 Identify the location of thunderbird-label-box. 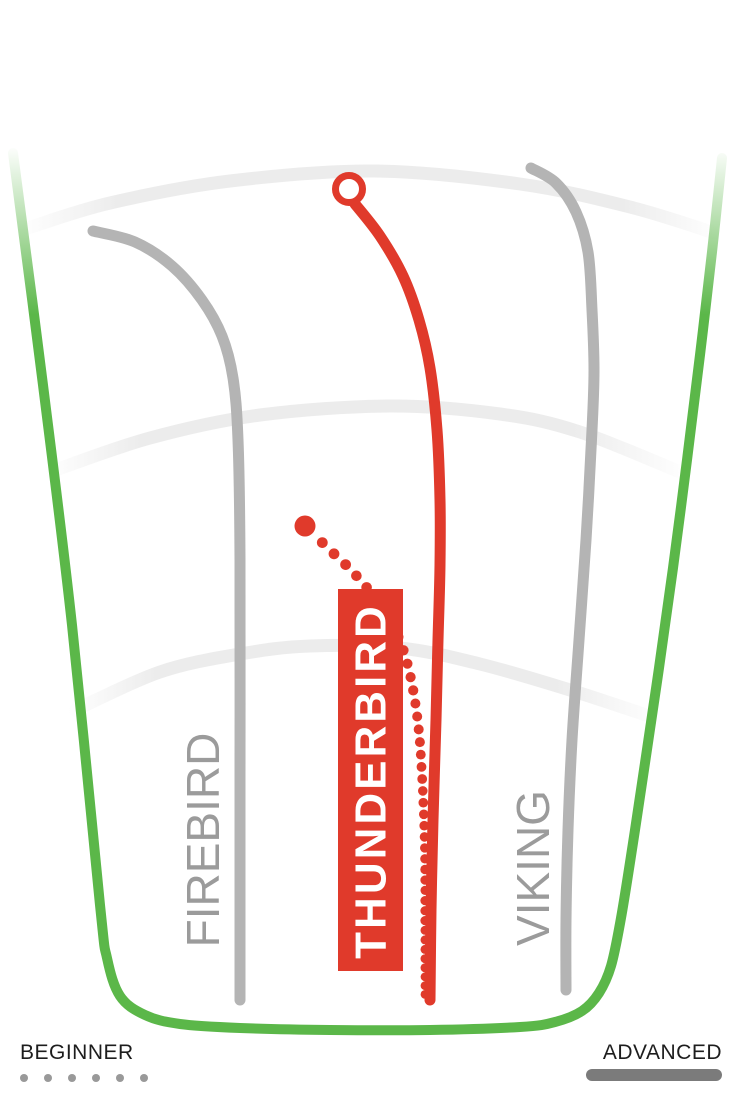
(370, 780).